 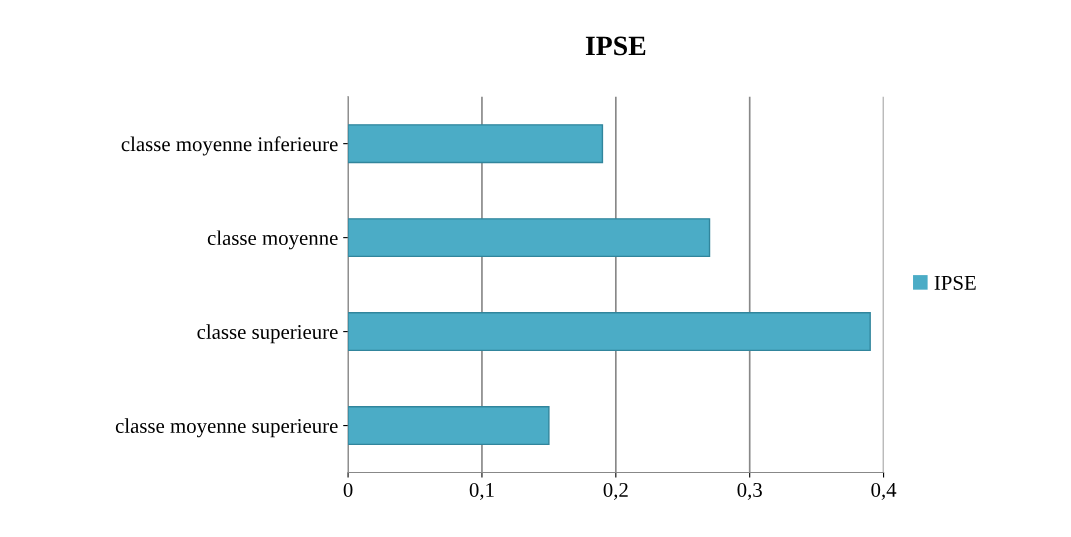 What do you see at coordinates (615, 46) in the screenshot?
I see `chart-title: IPSE` at bounding box center [615, 46].